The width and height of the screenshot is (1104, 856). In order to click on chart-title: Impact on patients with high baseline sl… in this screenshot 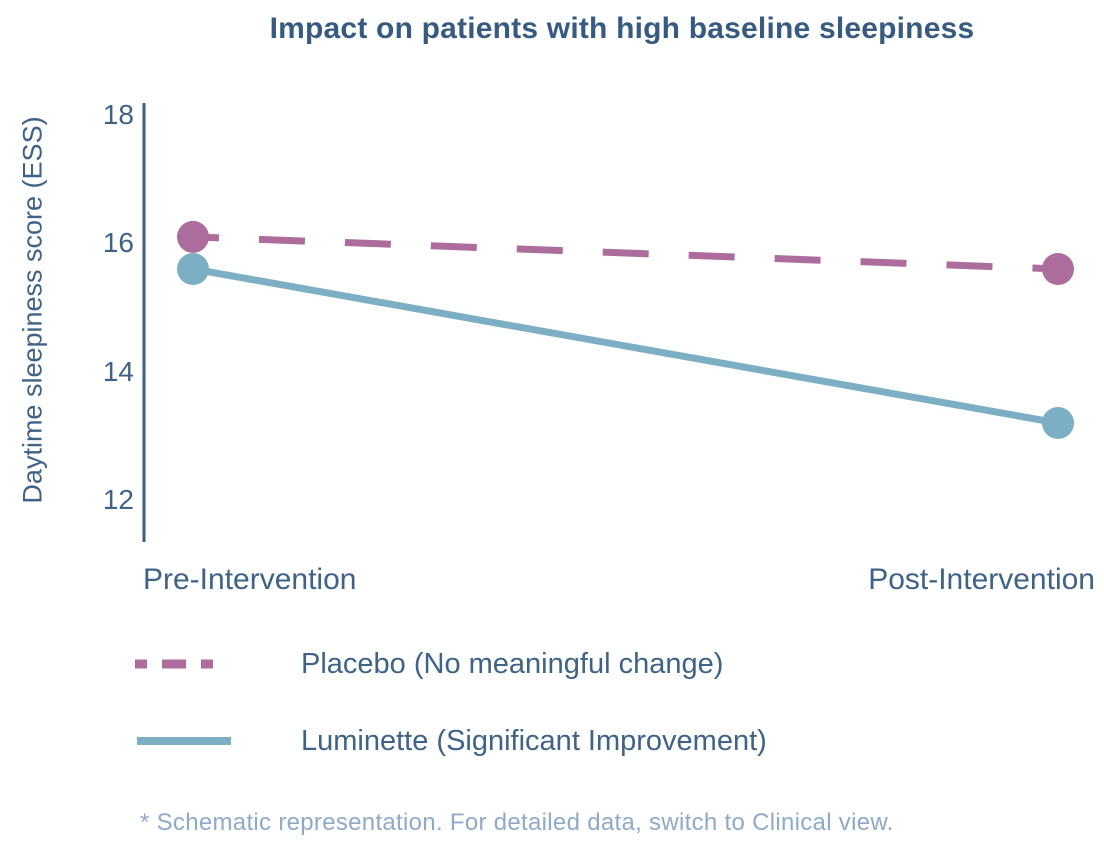, I will do `click(622, 28)`.